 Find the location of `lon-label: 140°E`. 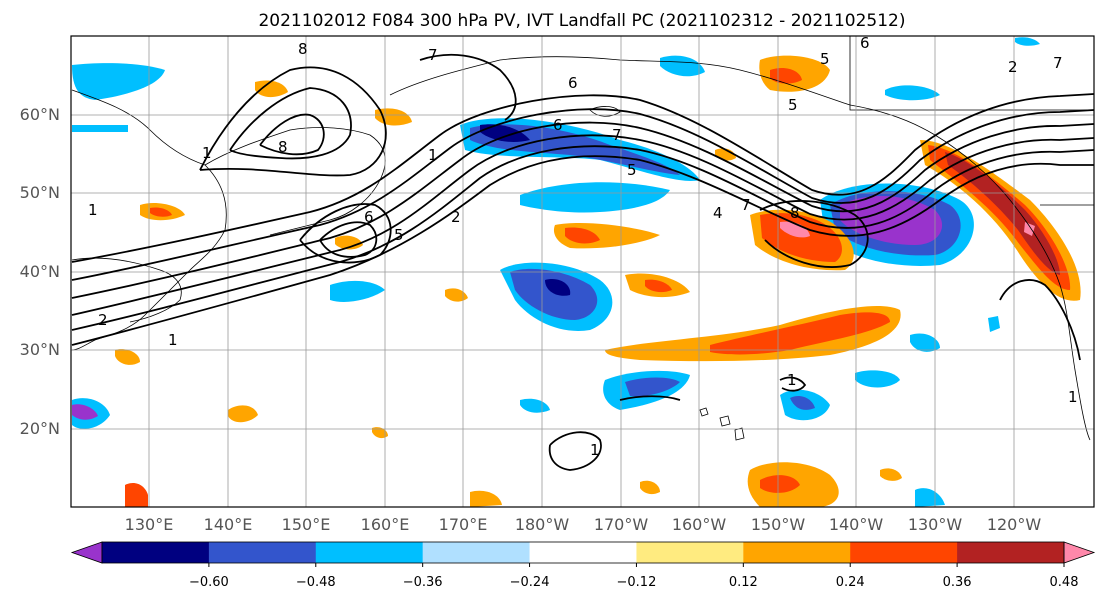

lon-label: 140°E is located at coordinates (228, 524).